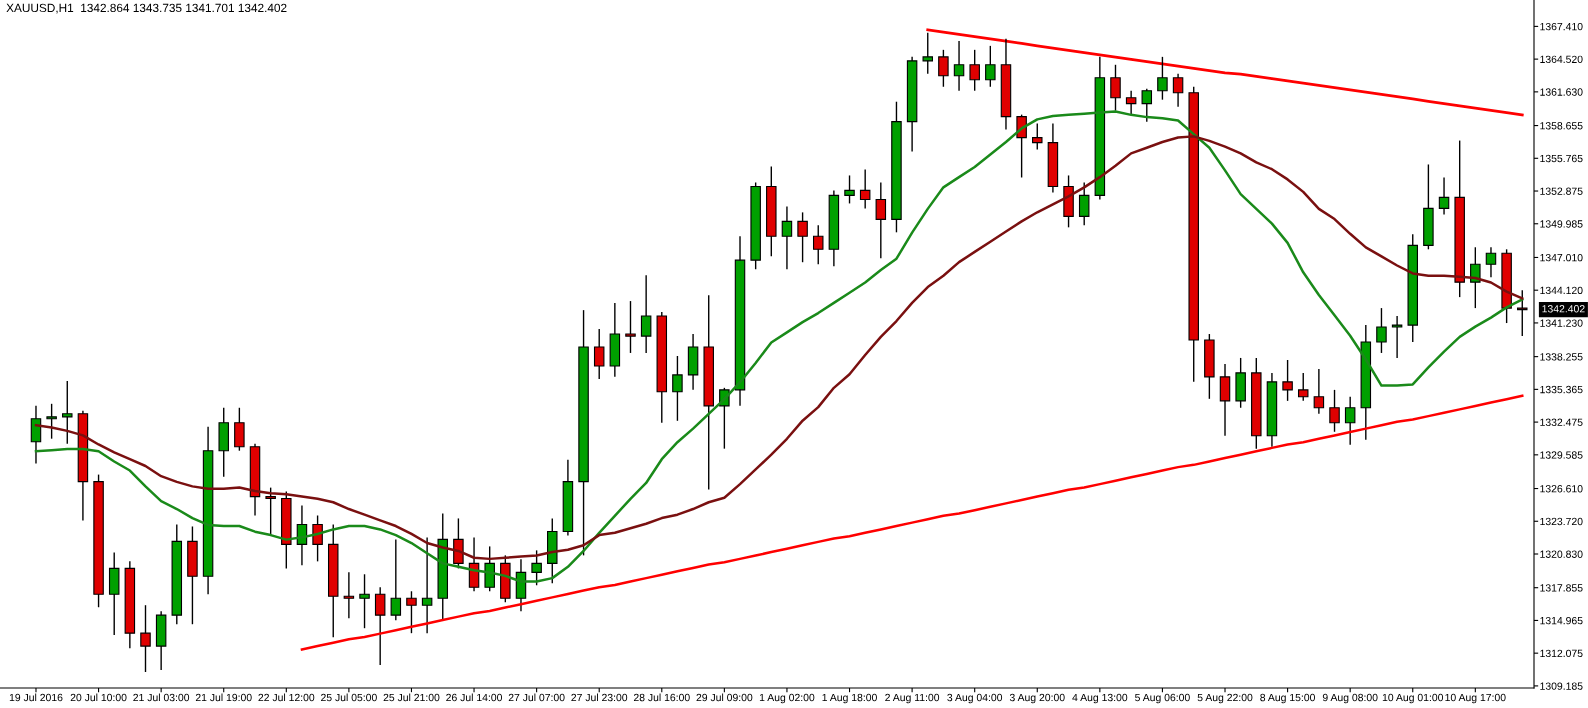 This screenshot has width=1588, height=708. What do you see at coordinates (1225, 698) in the screenshot?
I see `x-tick-label: 5 Aug 22:00` at bounding box center [1225, 698].